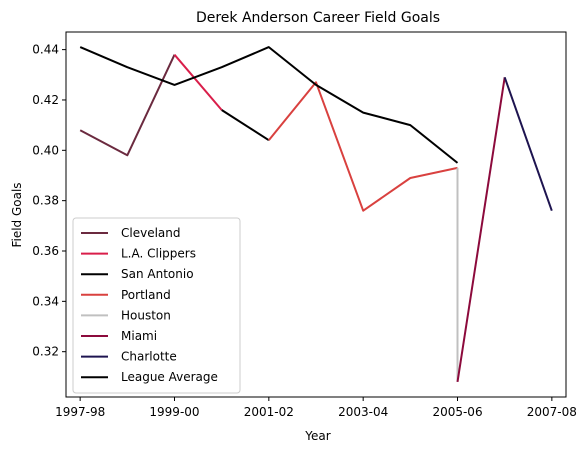 Image resolution: width=582 pixels, height=453 pixels. What do you see at coordinates (45, 251) in the screenshot?
I see `y-tick-label: 0.36` at bounding box center [45, 251].